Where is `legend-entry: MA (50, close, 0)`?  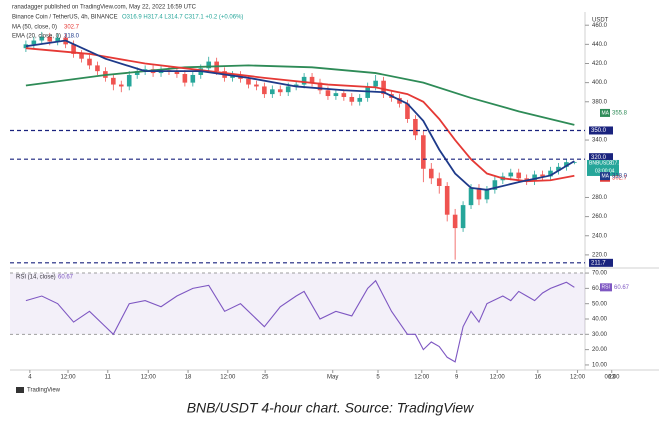 legend-entry: MA (50, close, 0) is located at coordinates (34, 28).